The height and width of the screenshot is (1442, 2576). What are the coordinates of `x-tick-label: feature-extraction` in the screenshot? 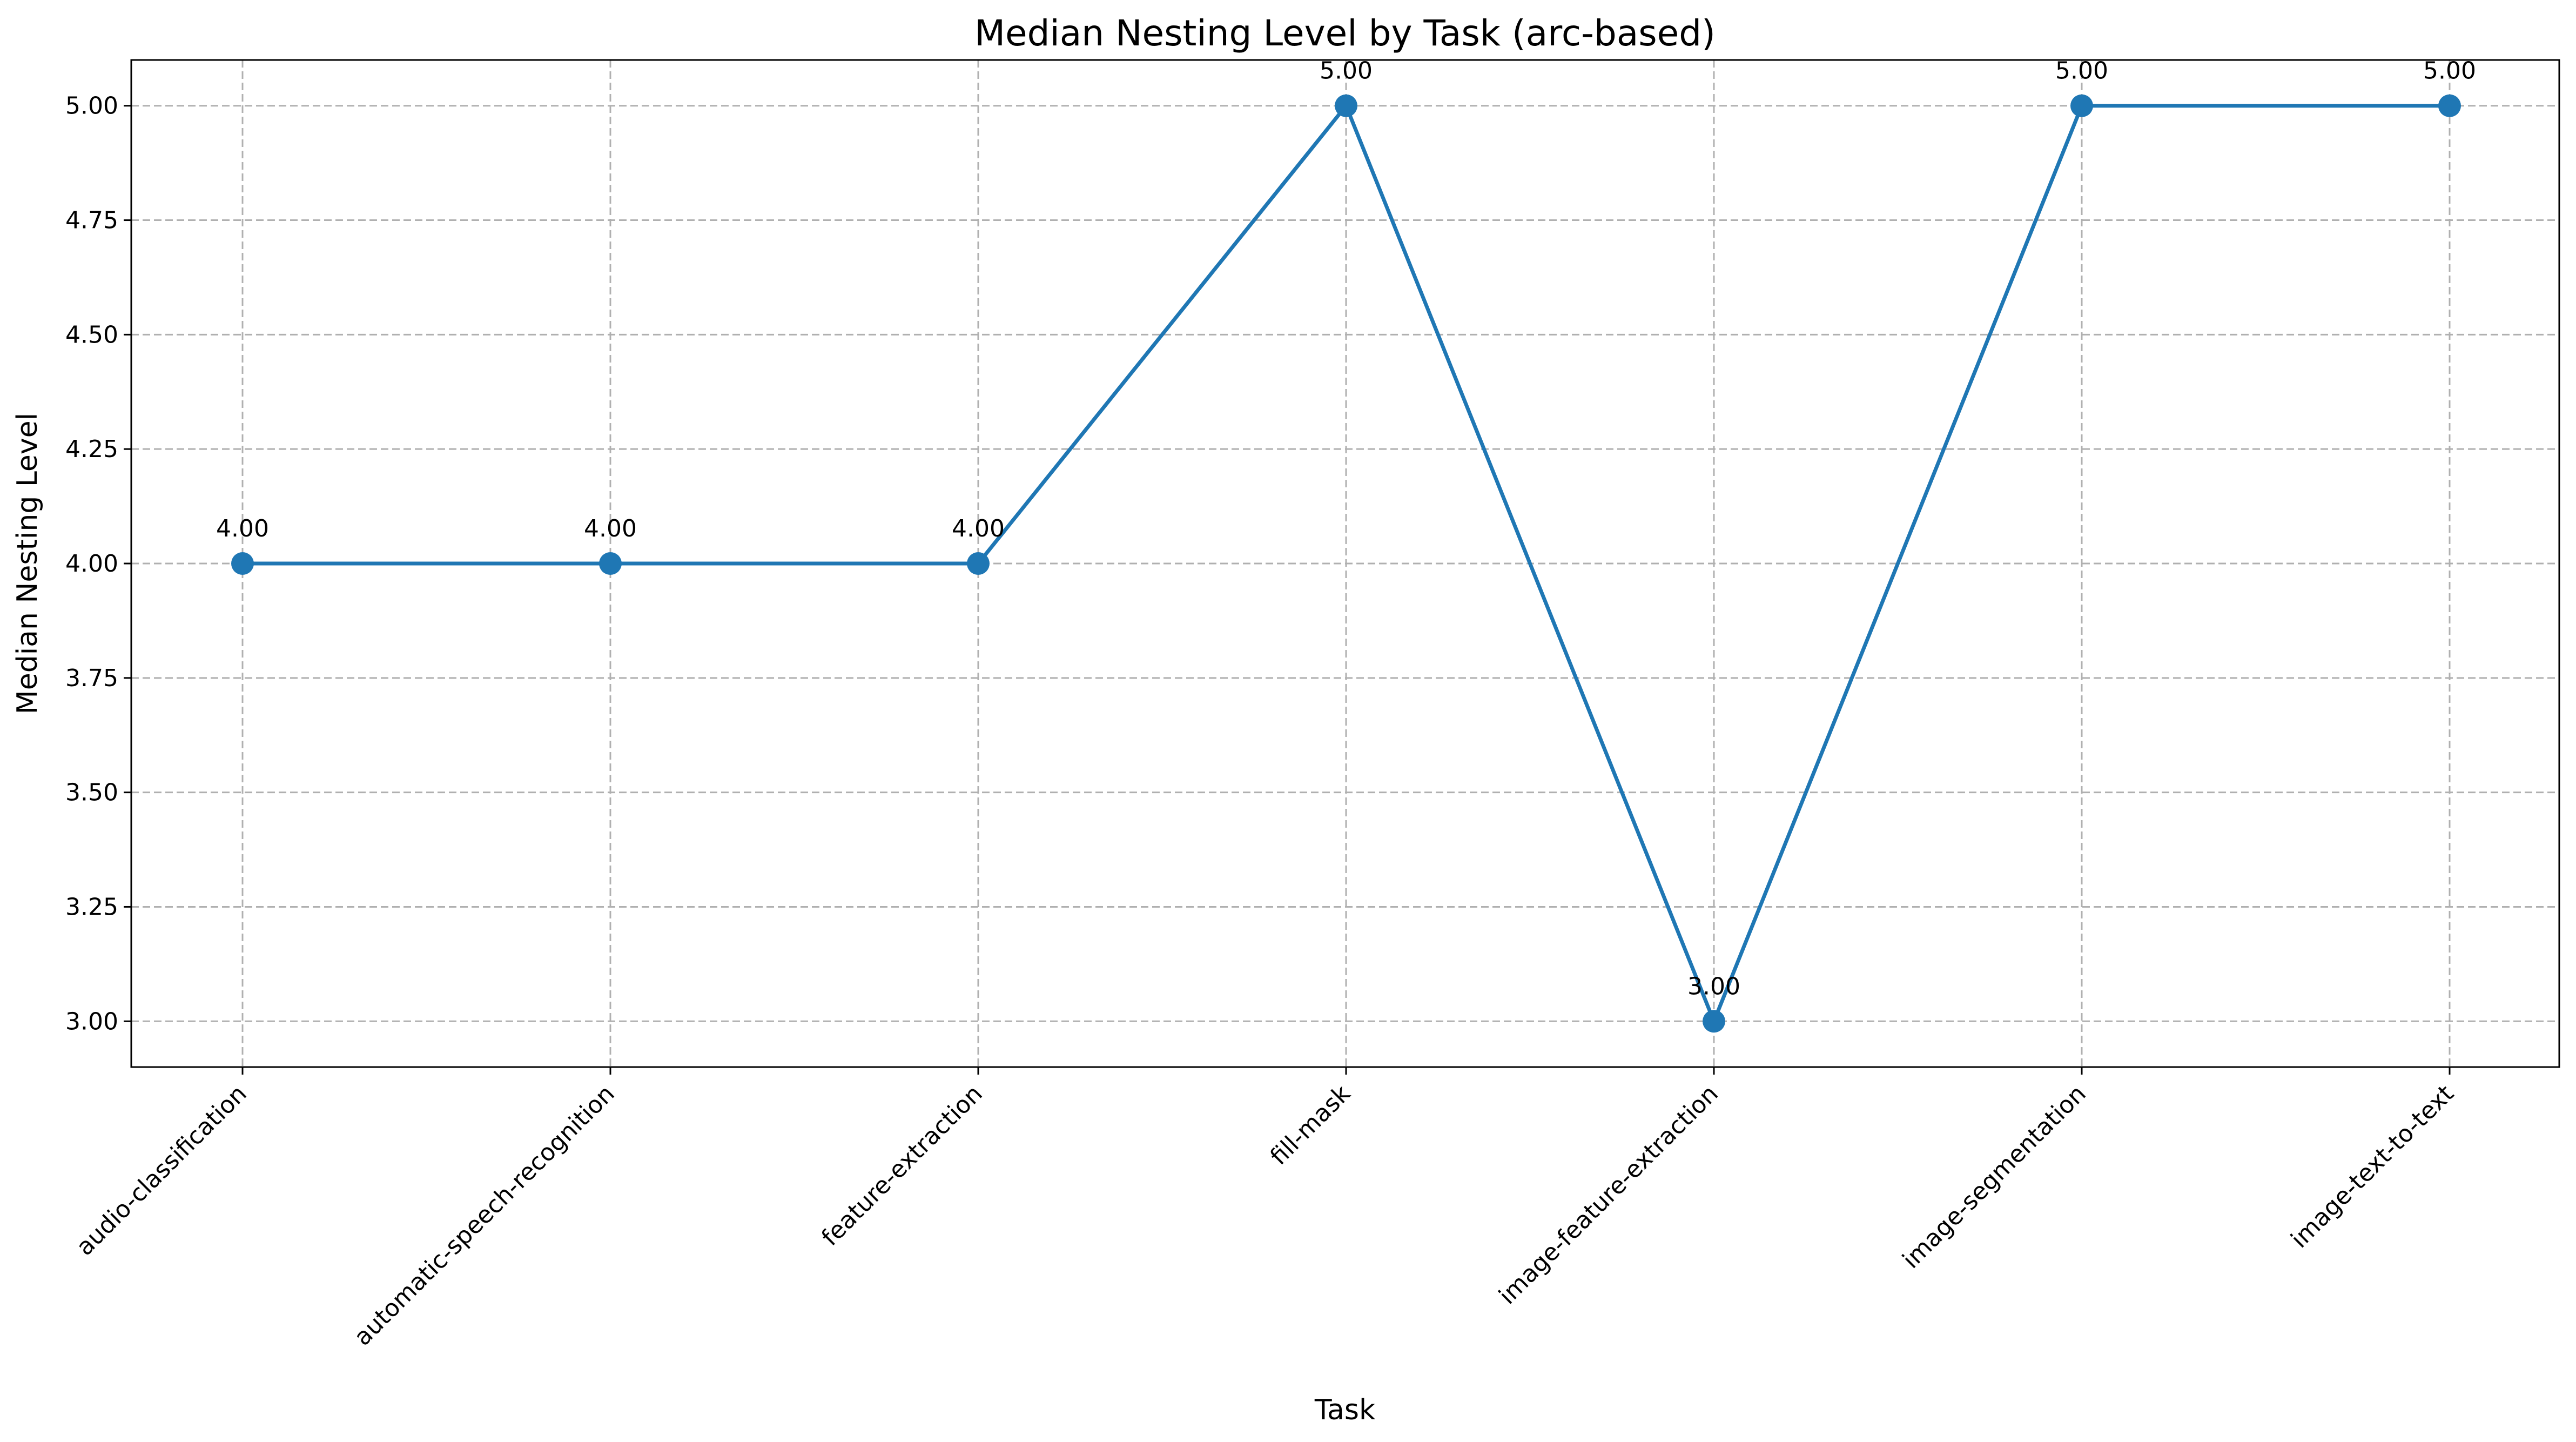 It's located at (901, 1165).